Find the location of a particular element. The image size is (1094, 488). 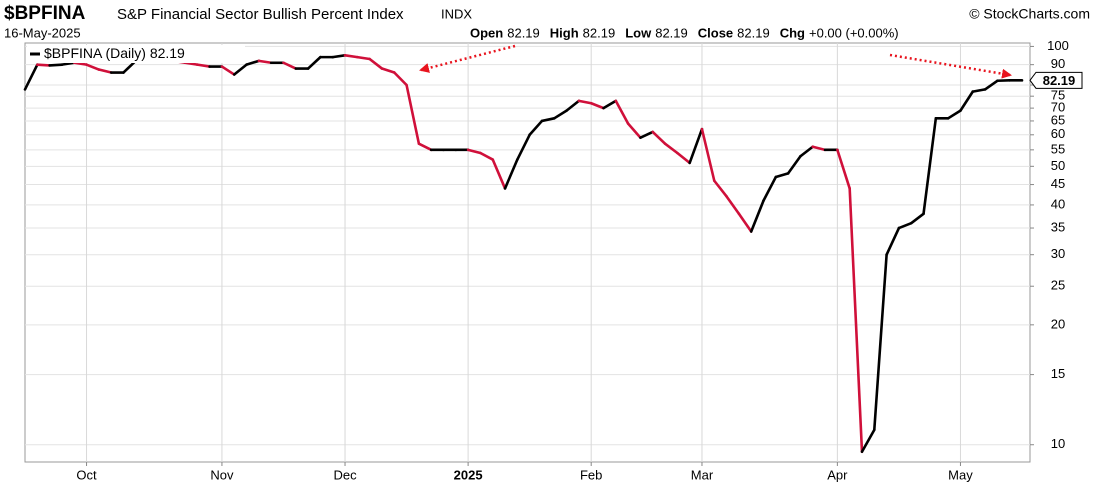

x-tick-label: Apr is located at coordinates (837, 474).